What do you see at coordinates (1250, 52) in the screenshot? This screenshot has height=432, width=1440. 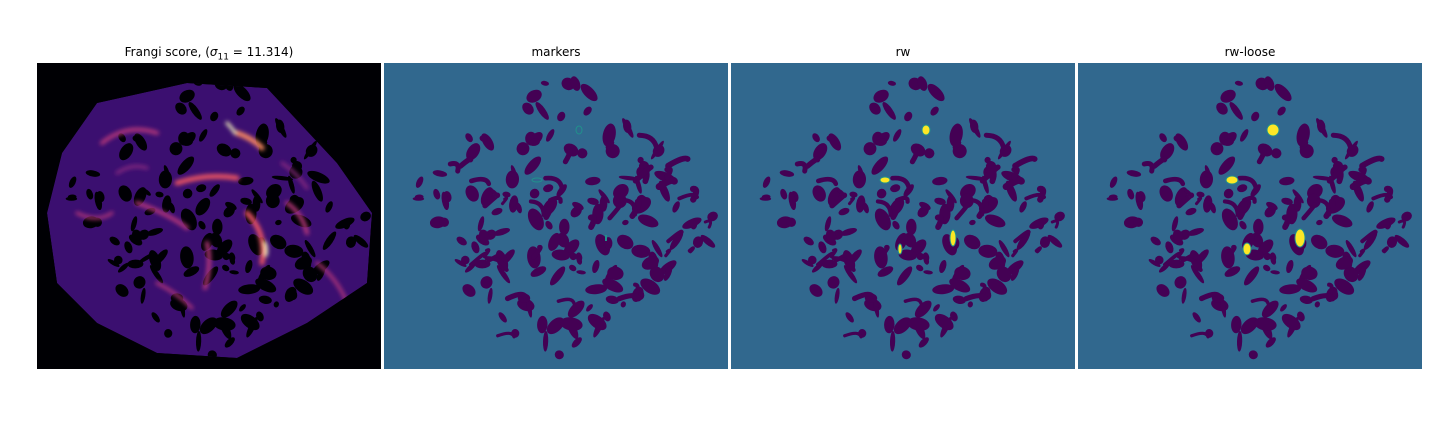 I see `panel-title-rw-loose: rw-loose` at bounding box center [1250, 52].